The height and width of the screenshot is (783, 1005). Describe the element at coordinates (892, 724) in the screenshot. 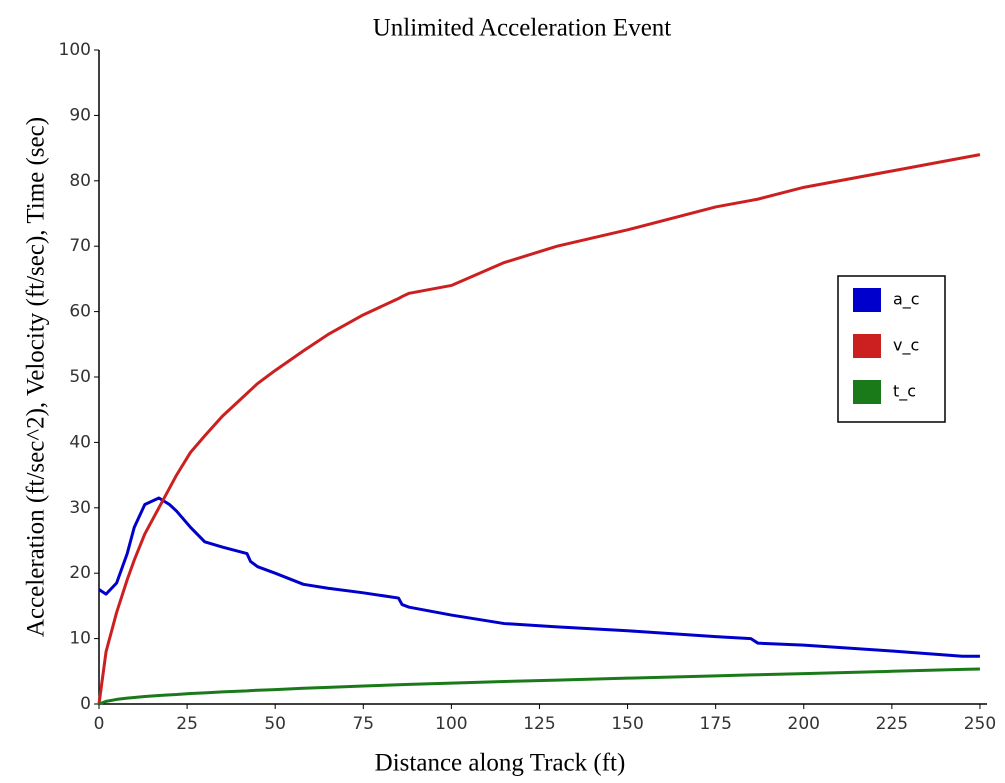

I see `x-tick-label: 225` at that location.